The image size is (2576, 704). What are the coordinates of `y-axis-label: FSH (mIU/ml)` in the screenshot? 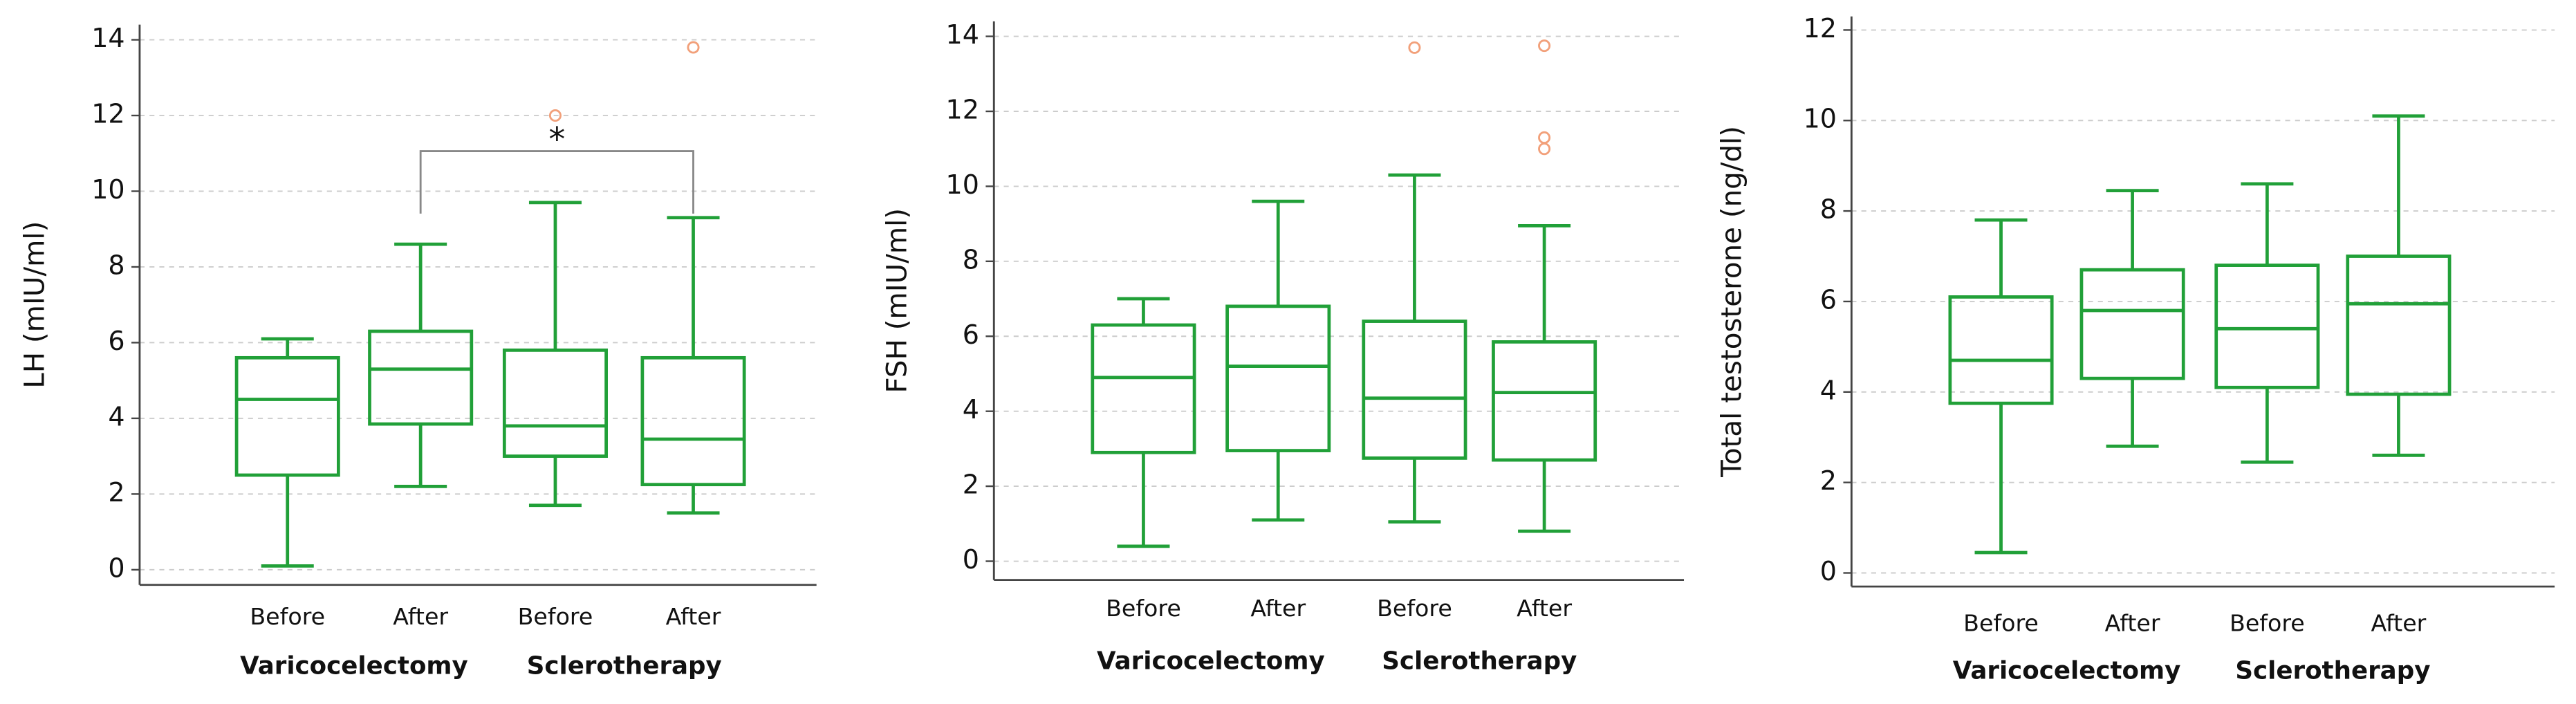 It's located at (896, 300).